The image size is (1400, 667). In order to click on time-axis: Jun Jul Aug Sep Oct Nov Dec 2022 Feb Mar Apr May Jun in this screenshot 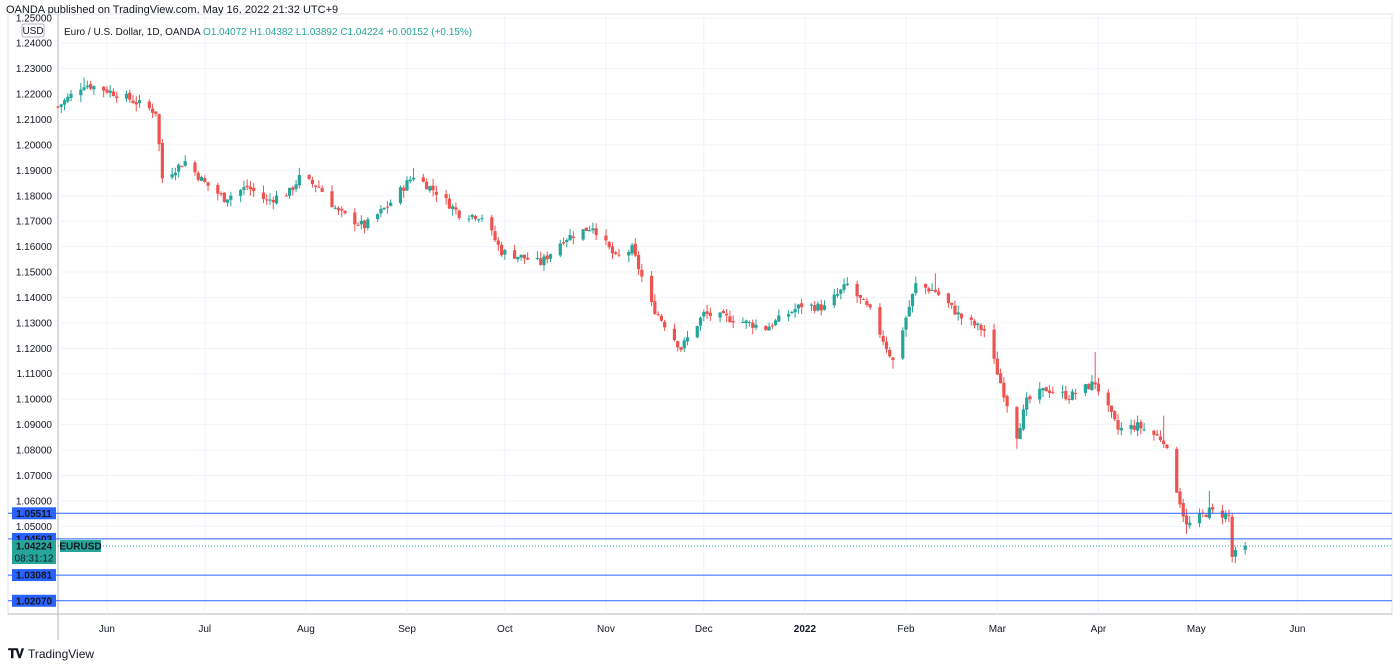, I will do `click(702, 629)`.